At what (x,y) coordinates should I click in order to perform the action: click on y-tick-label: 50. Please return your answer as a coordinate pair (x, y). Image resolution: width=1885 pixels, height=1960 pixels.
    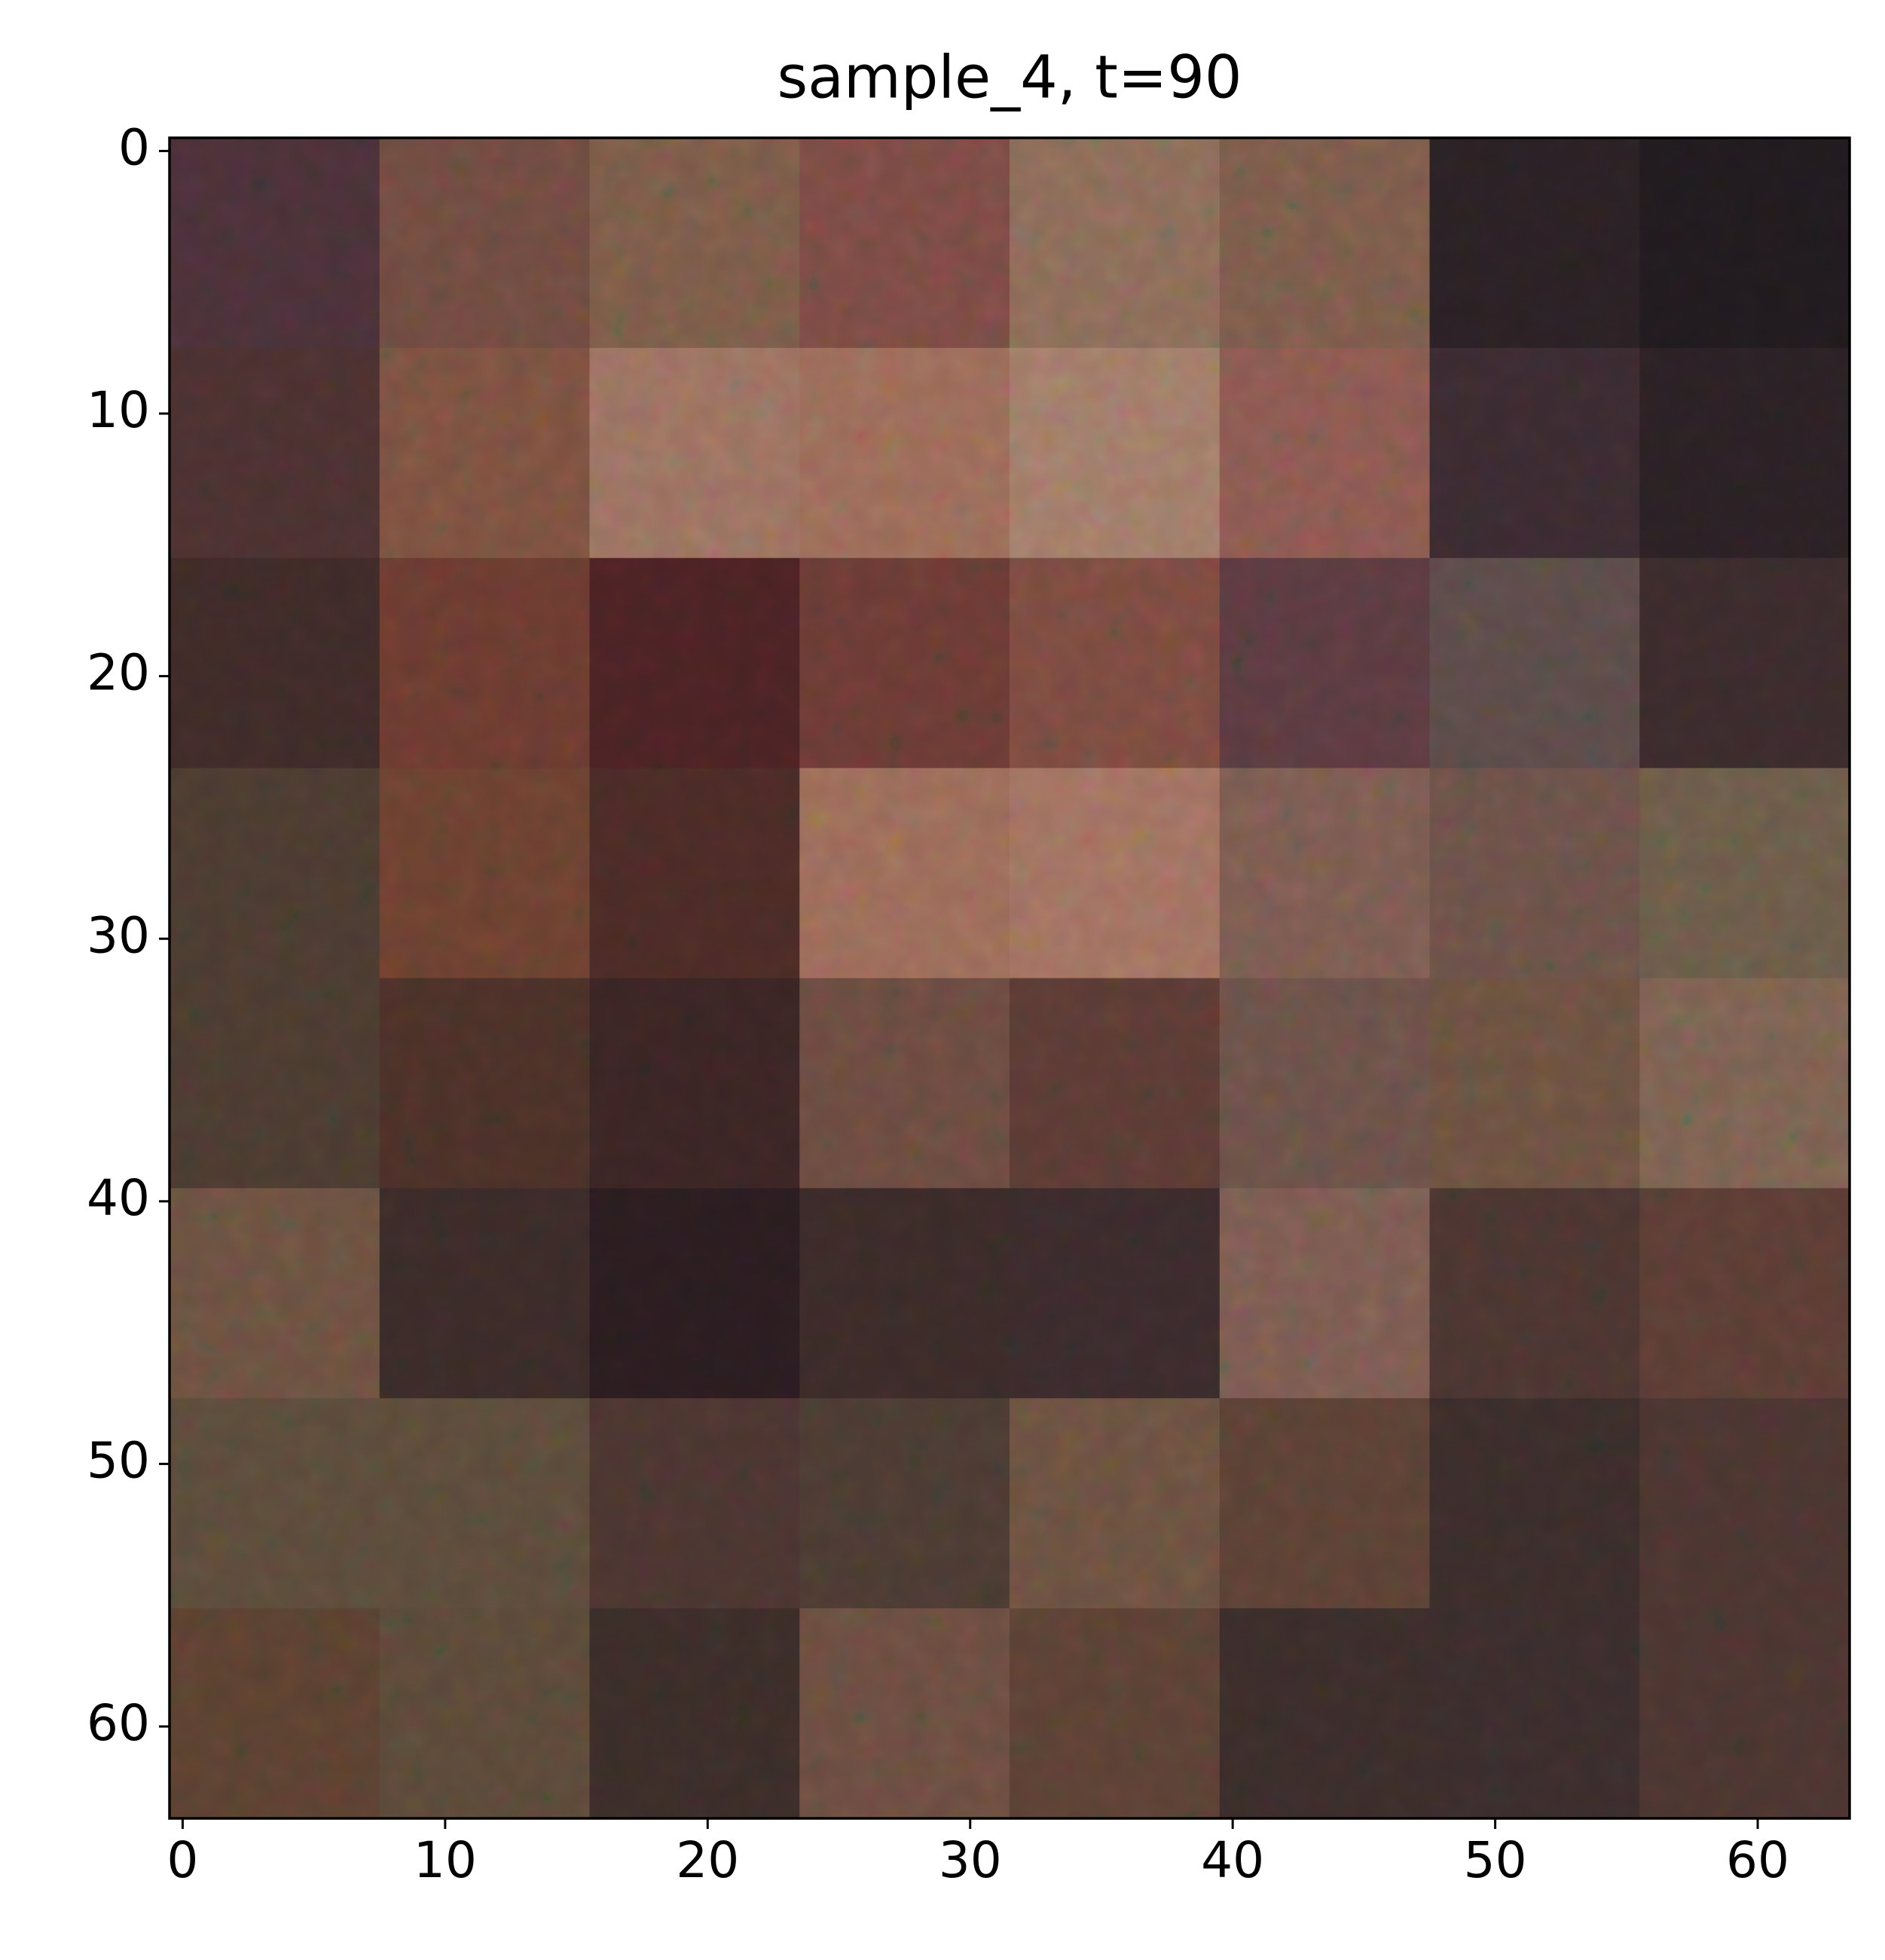
    Looking at the image, I should click on (119, 1460).